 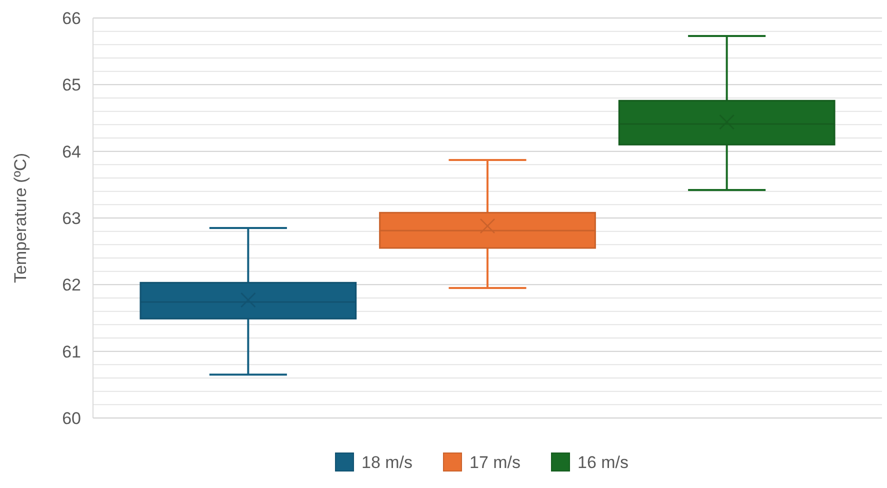 I want to click on y-tick-label: 66, so click(x=71, y=18).